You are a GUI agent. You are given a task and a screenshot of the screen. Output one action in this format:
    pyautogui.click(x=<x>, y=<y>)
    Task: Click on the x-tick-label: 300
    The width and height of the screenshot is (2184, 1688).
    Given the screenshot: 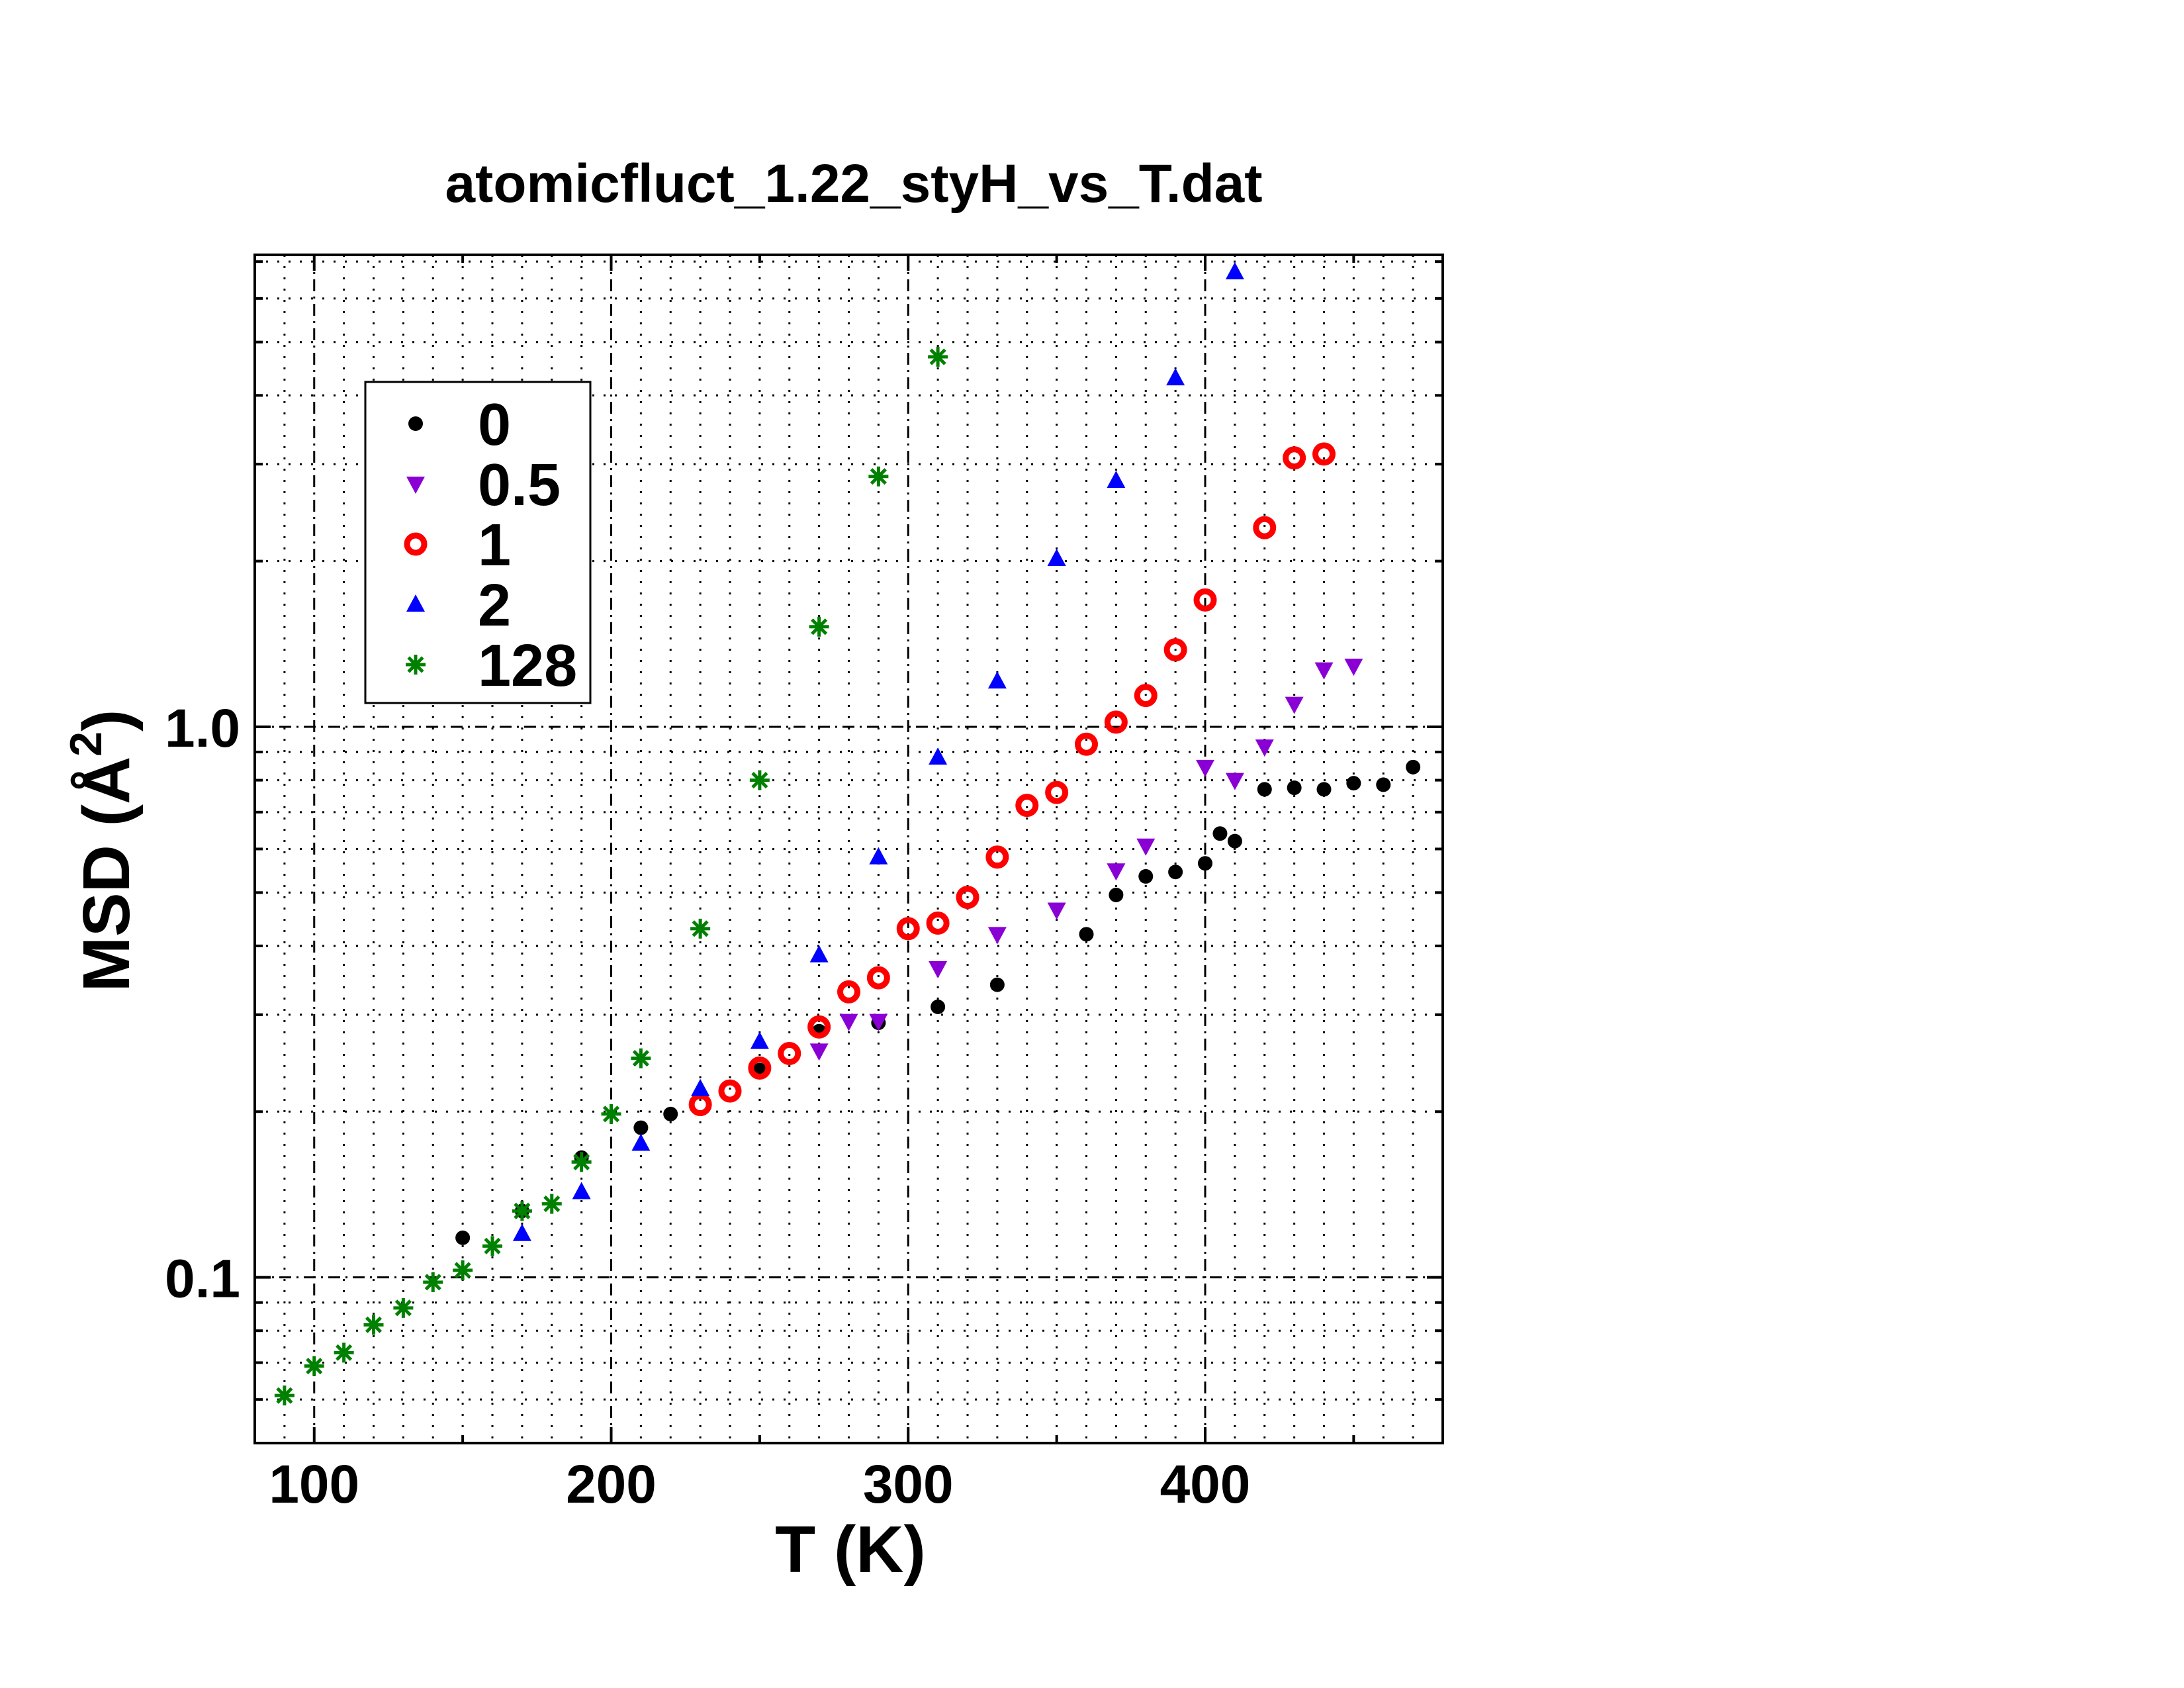 What is the action you would take?
    pyautogui.click(x=909, y=1484)
    